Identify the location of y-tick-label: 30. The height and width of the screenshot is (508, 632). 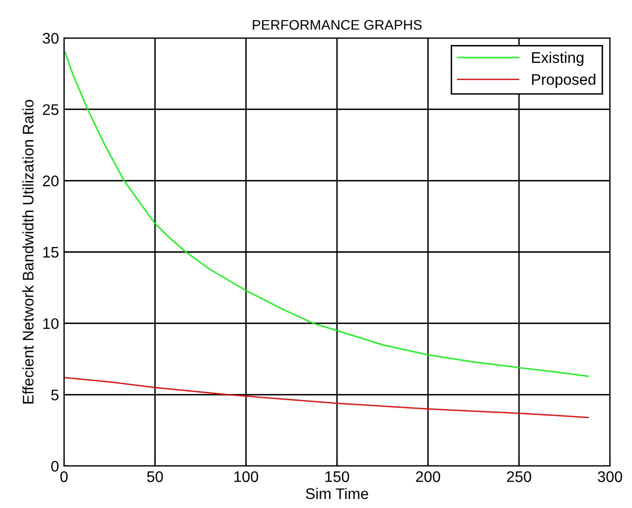
(50, 38).